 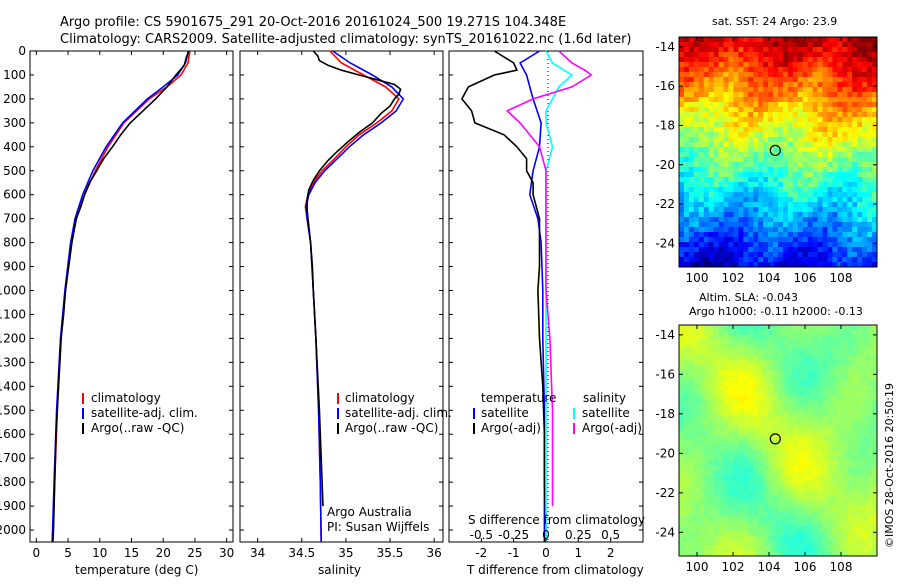 What do you see at coordinates (126, 398) in the screenshot?
I see `legend-climatology: climatology` at bounding box center [126, 398].